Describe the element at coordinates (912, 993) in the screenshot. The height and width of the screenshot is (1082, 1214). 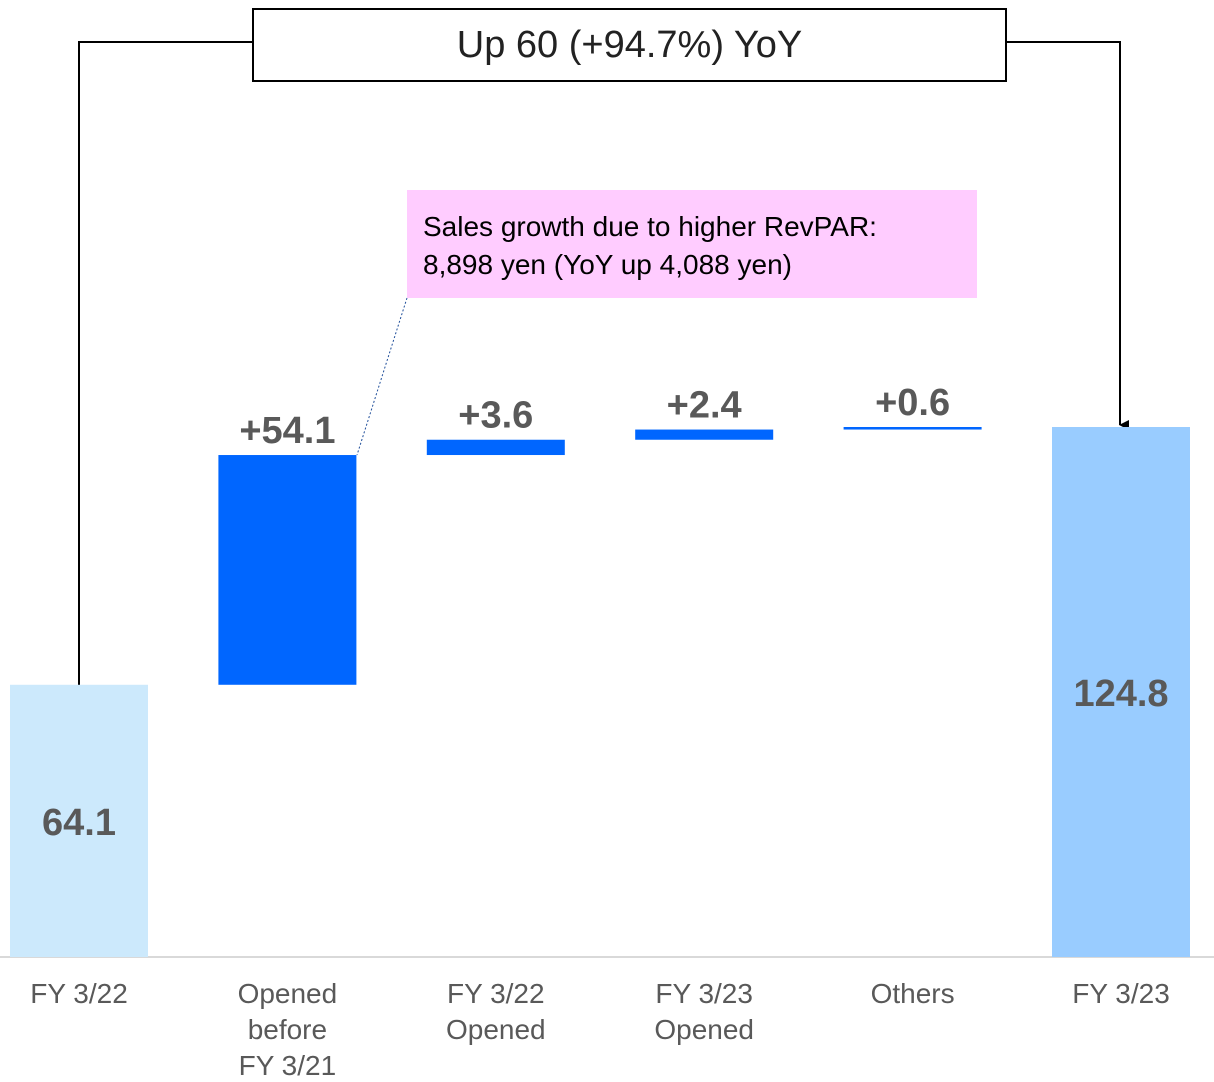
I see `x-tick-label: Others` at that location.